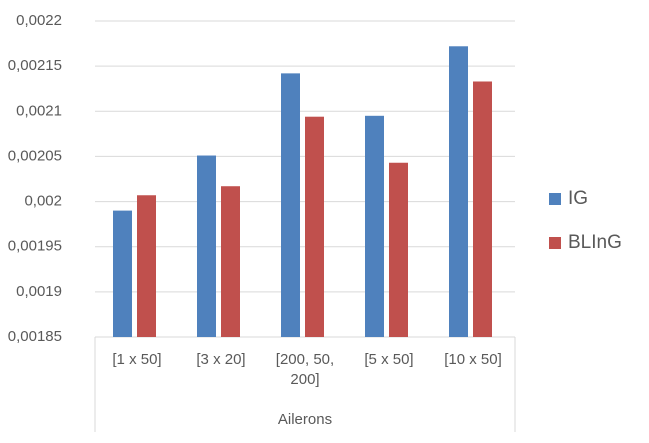 Image resolution: width=649 pixels, height=443 pixels. Describe the element at coordinates (595, 242) in the screenshot. I see `legend-label: BLInG` at that location.